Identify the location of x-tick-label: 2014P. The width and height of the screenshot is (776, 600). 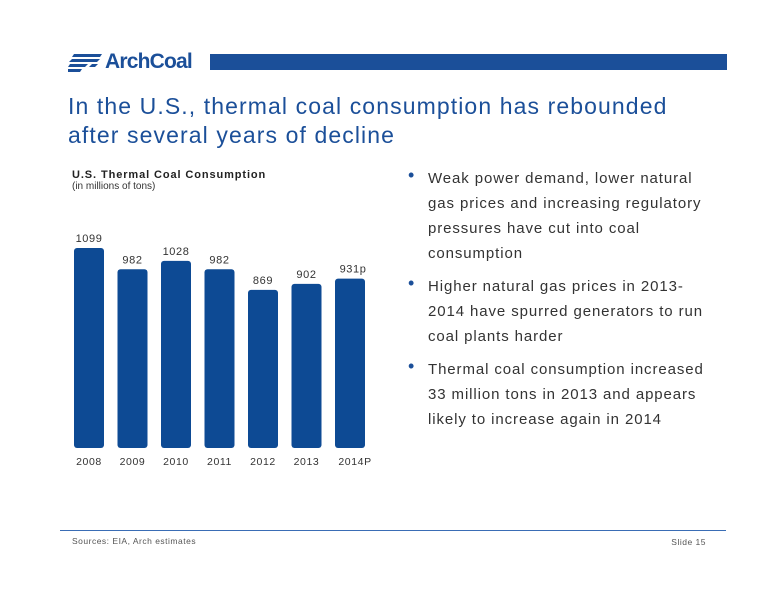
(354, 462).